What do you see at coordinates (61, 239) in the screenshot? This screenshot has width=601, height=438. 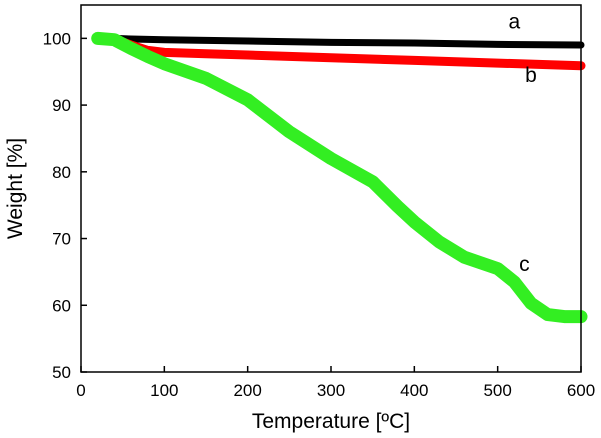 I see `y-tick-label: 70` at bounding box center [61, 239].